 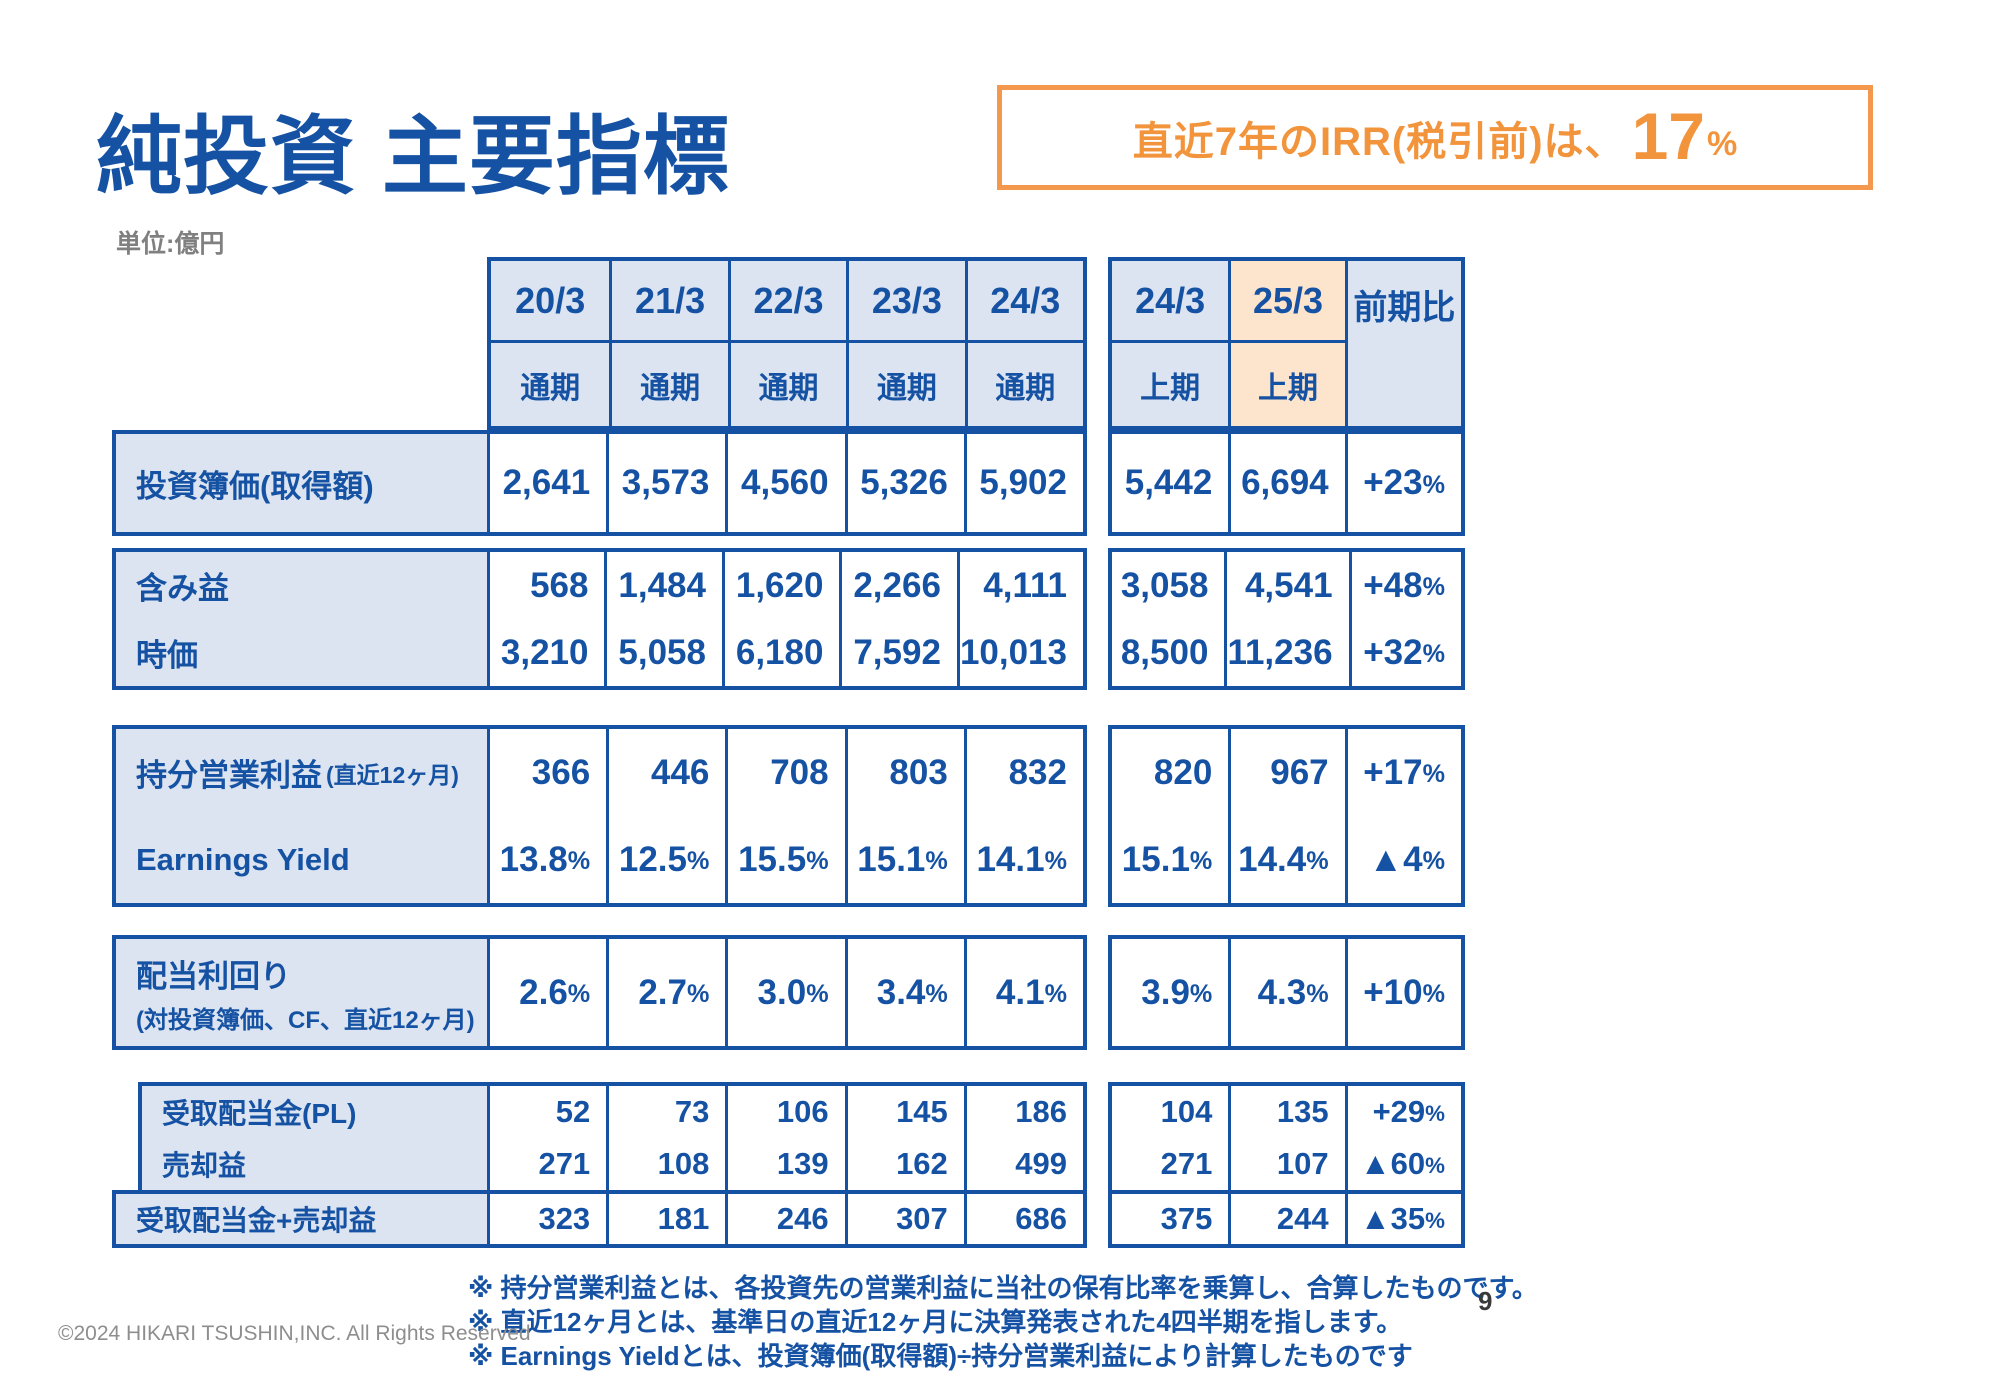 What do you see at coordinates (1668, 135) in the screenshot?
I see `irr-highlight-value: 17` at bounding box center [1668, 135].